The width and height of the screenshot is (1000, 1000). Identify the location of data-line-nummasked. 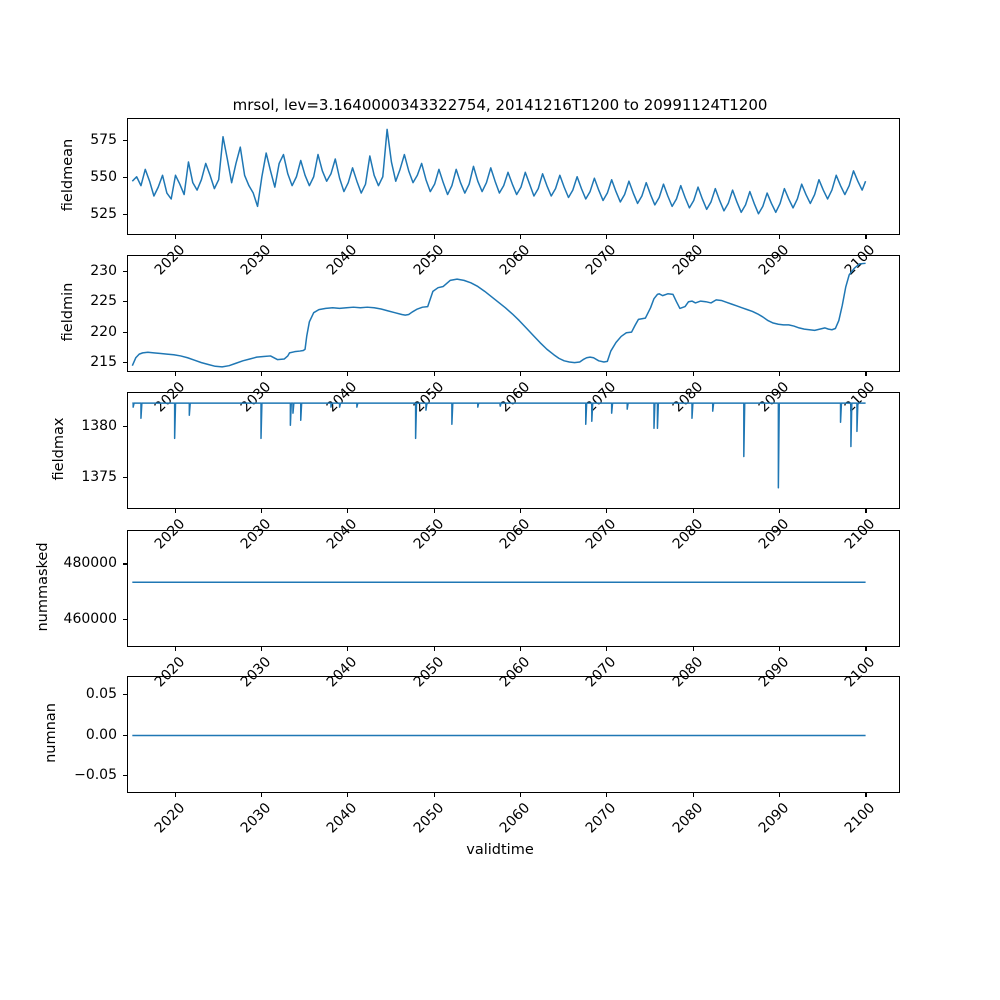
(499, 582).